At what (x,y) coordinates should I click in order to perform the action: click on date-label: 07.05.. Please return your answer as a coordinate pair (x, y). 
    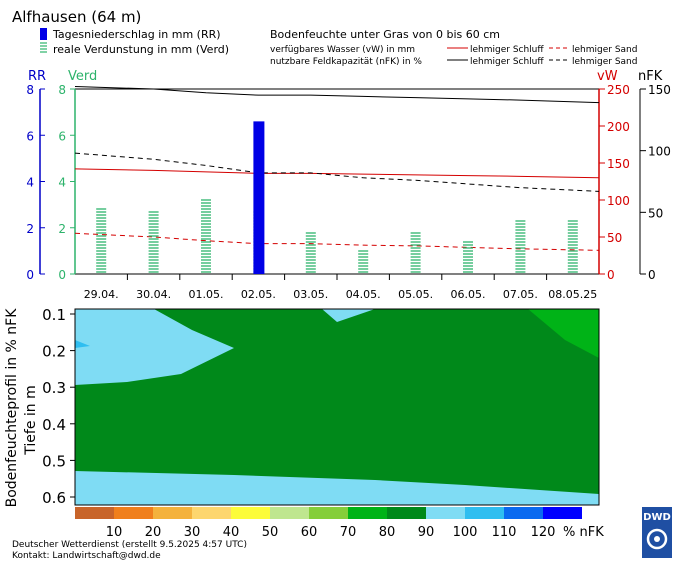
    Looking at the image, I should click on (520, 294).